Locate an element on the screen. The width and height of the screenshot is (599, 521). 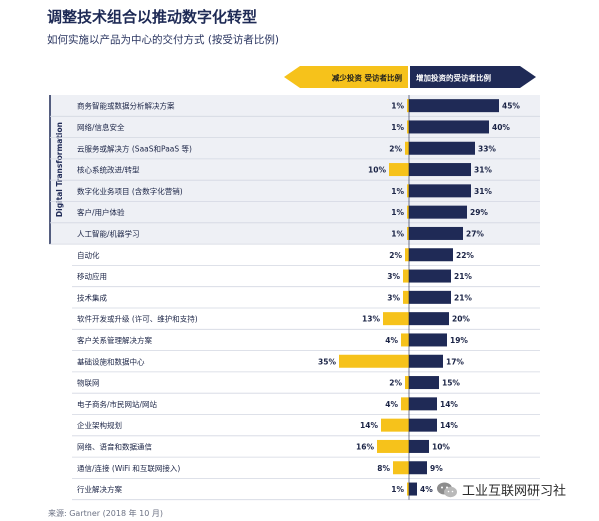
data-label-increase: 22% is located at coordinates (465, 255).